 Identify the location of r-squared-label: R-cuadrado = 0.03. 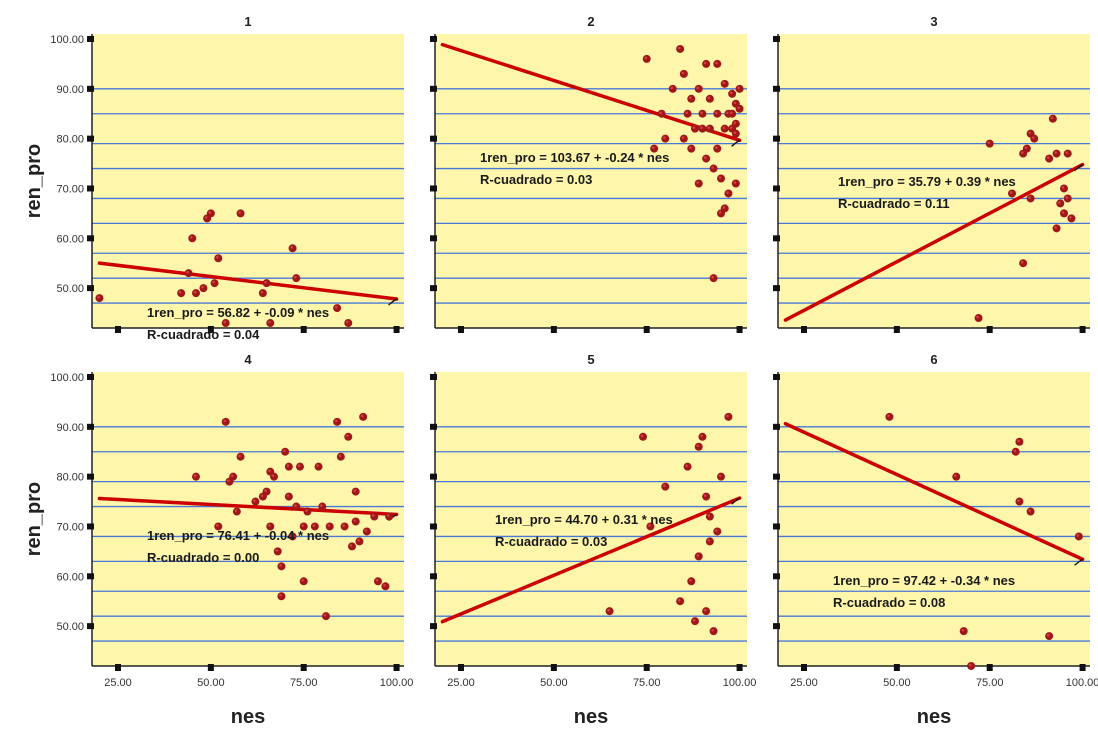
(551, 541).